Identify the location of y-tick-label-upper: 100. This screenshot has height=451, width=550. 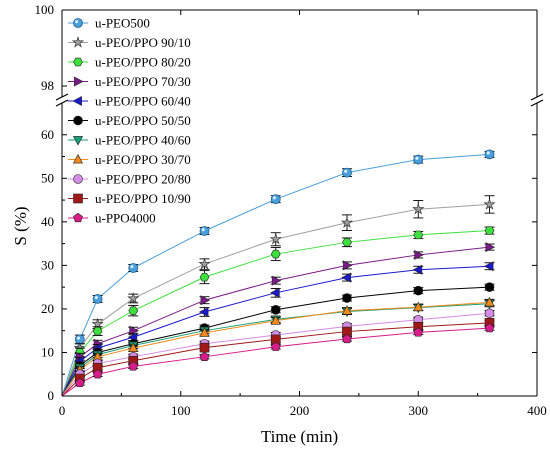
(45, 9).